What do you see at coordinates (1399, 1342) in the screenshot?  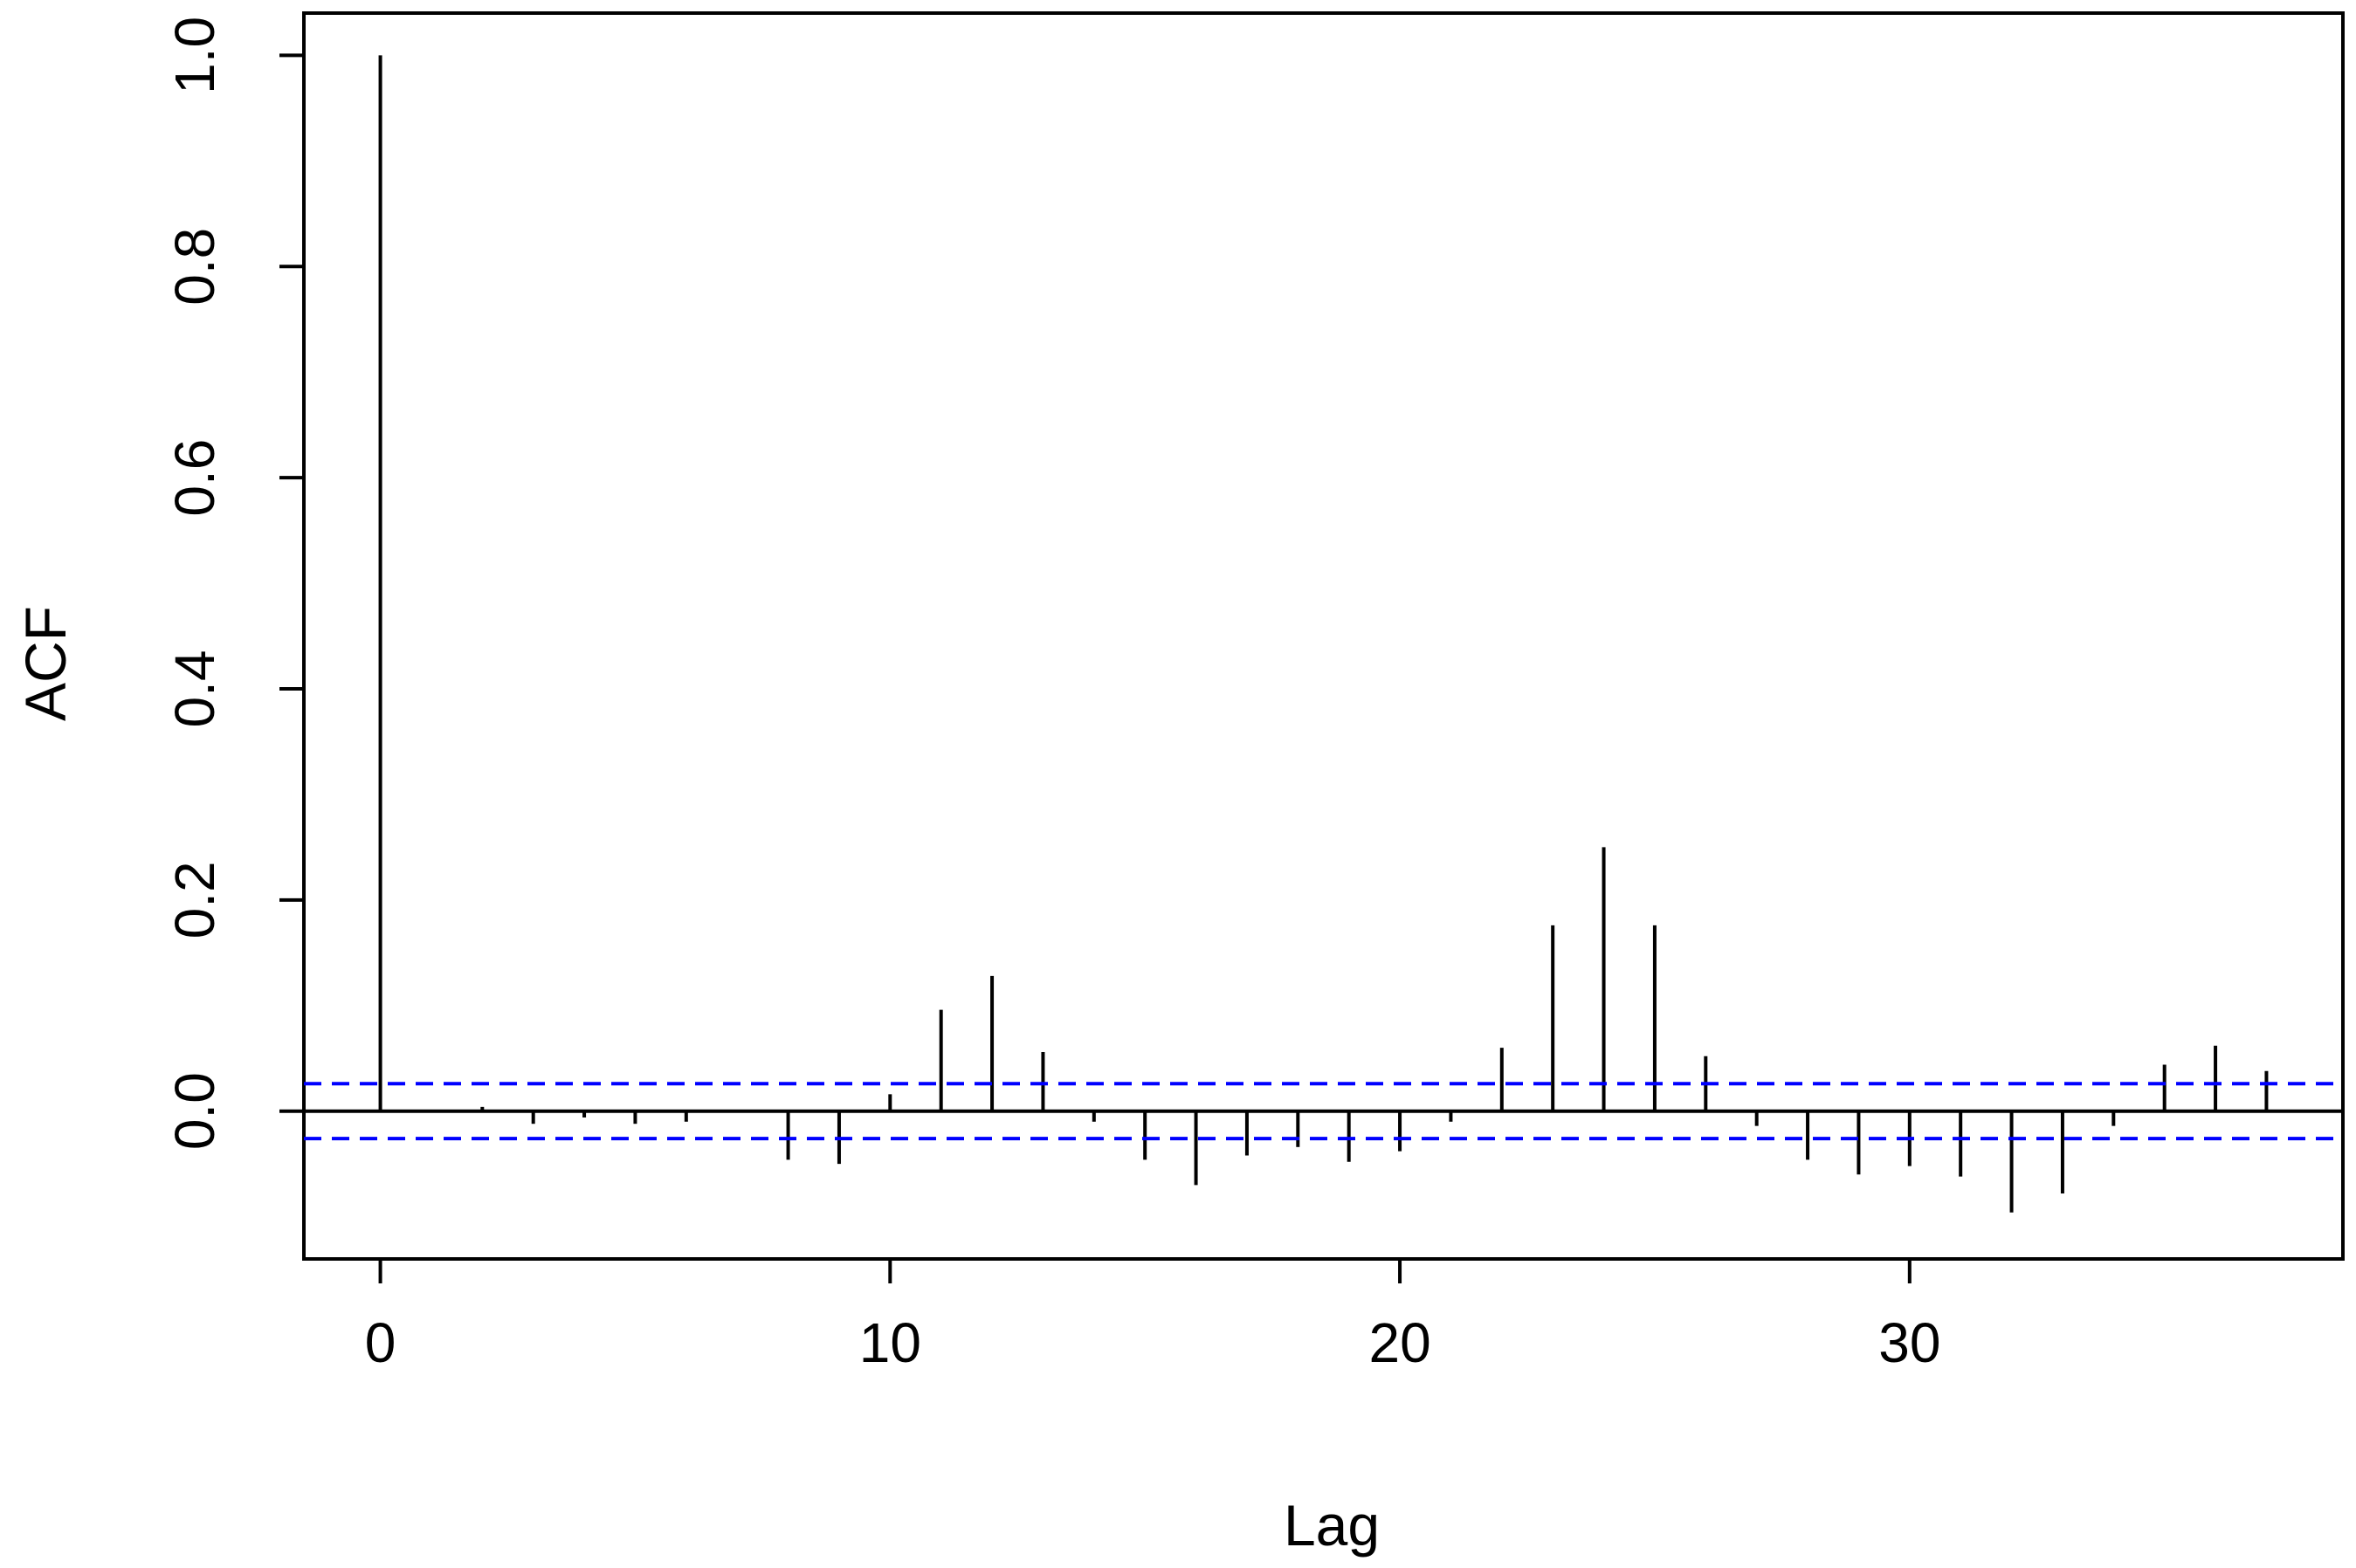 I see `x-tick-label: 20` at bounding box center [1399, 1342].